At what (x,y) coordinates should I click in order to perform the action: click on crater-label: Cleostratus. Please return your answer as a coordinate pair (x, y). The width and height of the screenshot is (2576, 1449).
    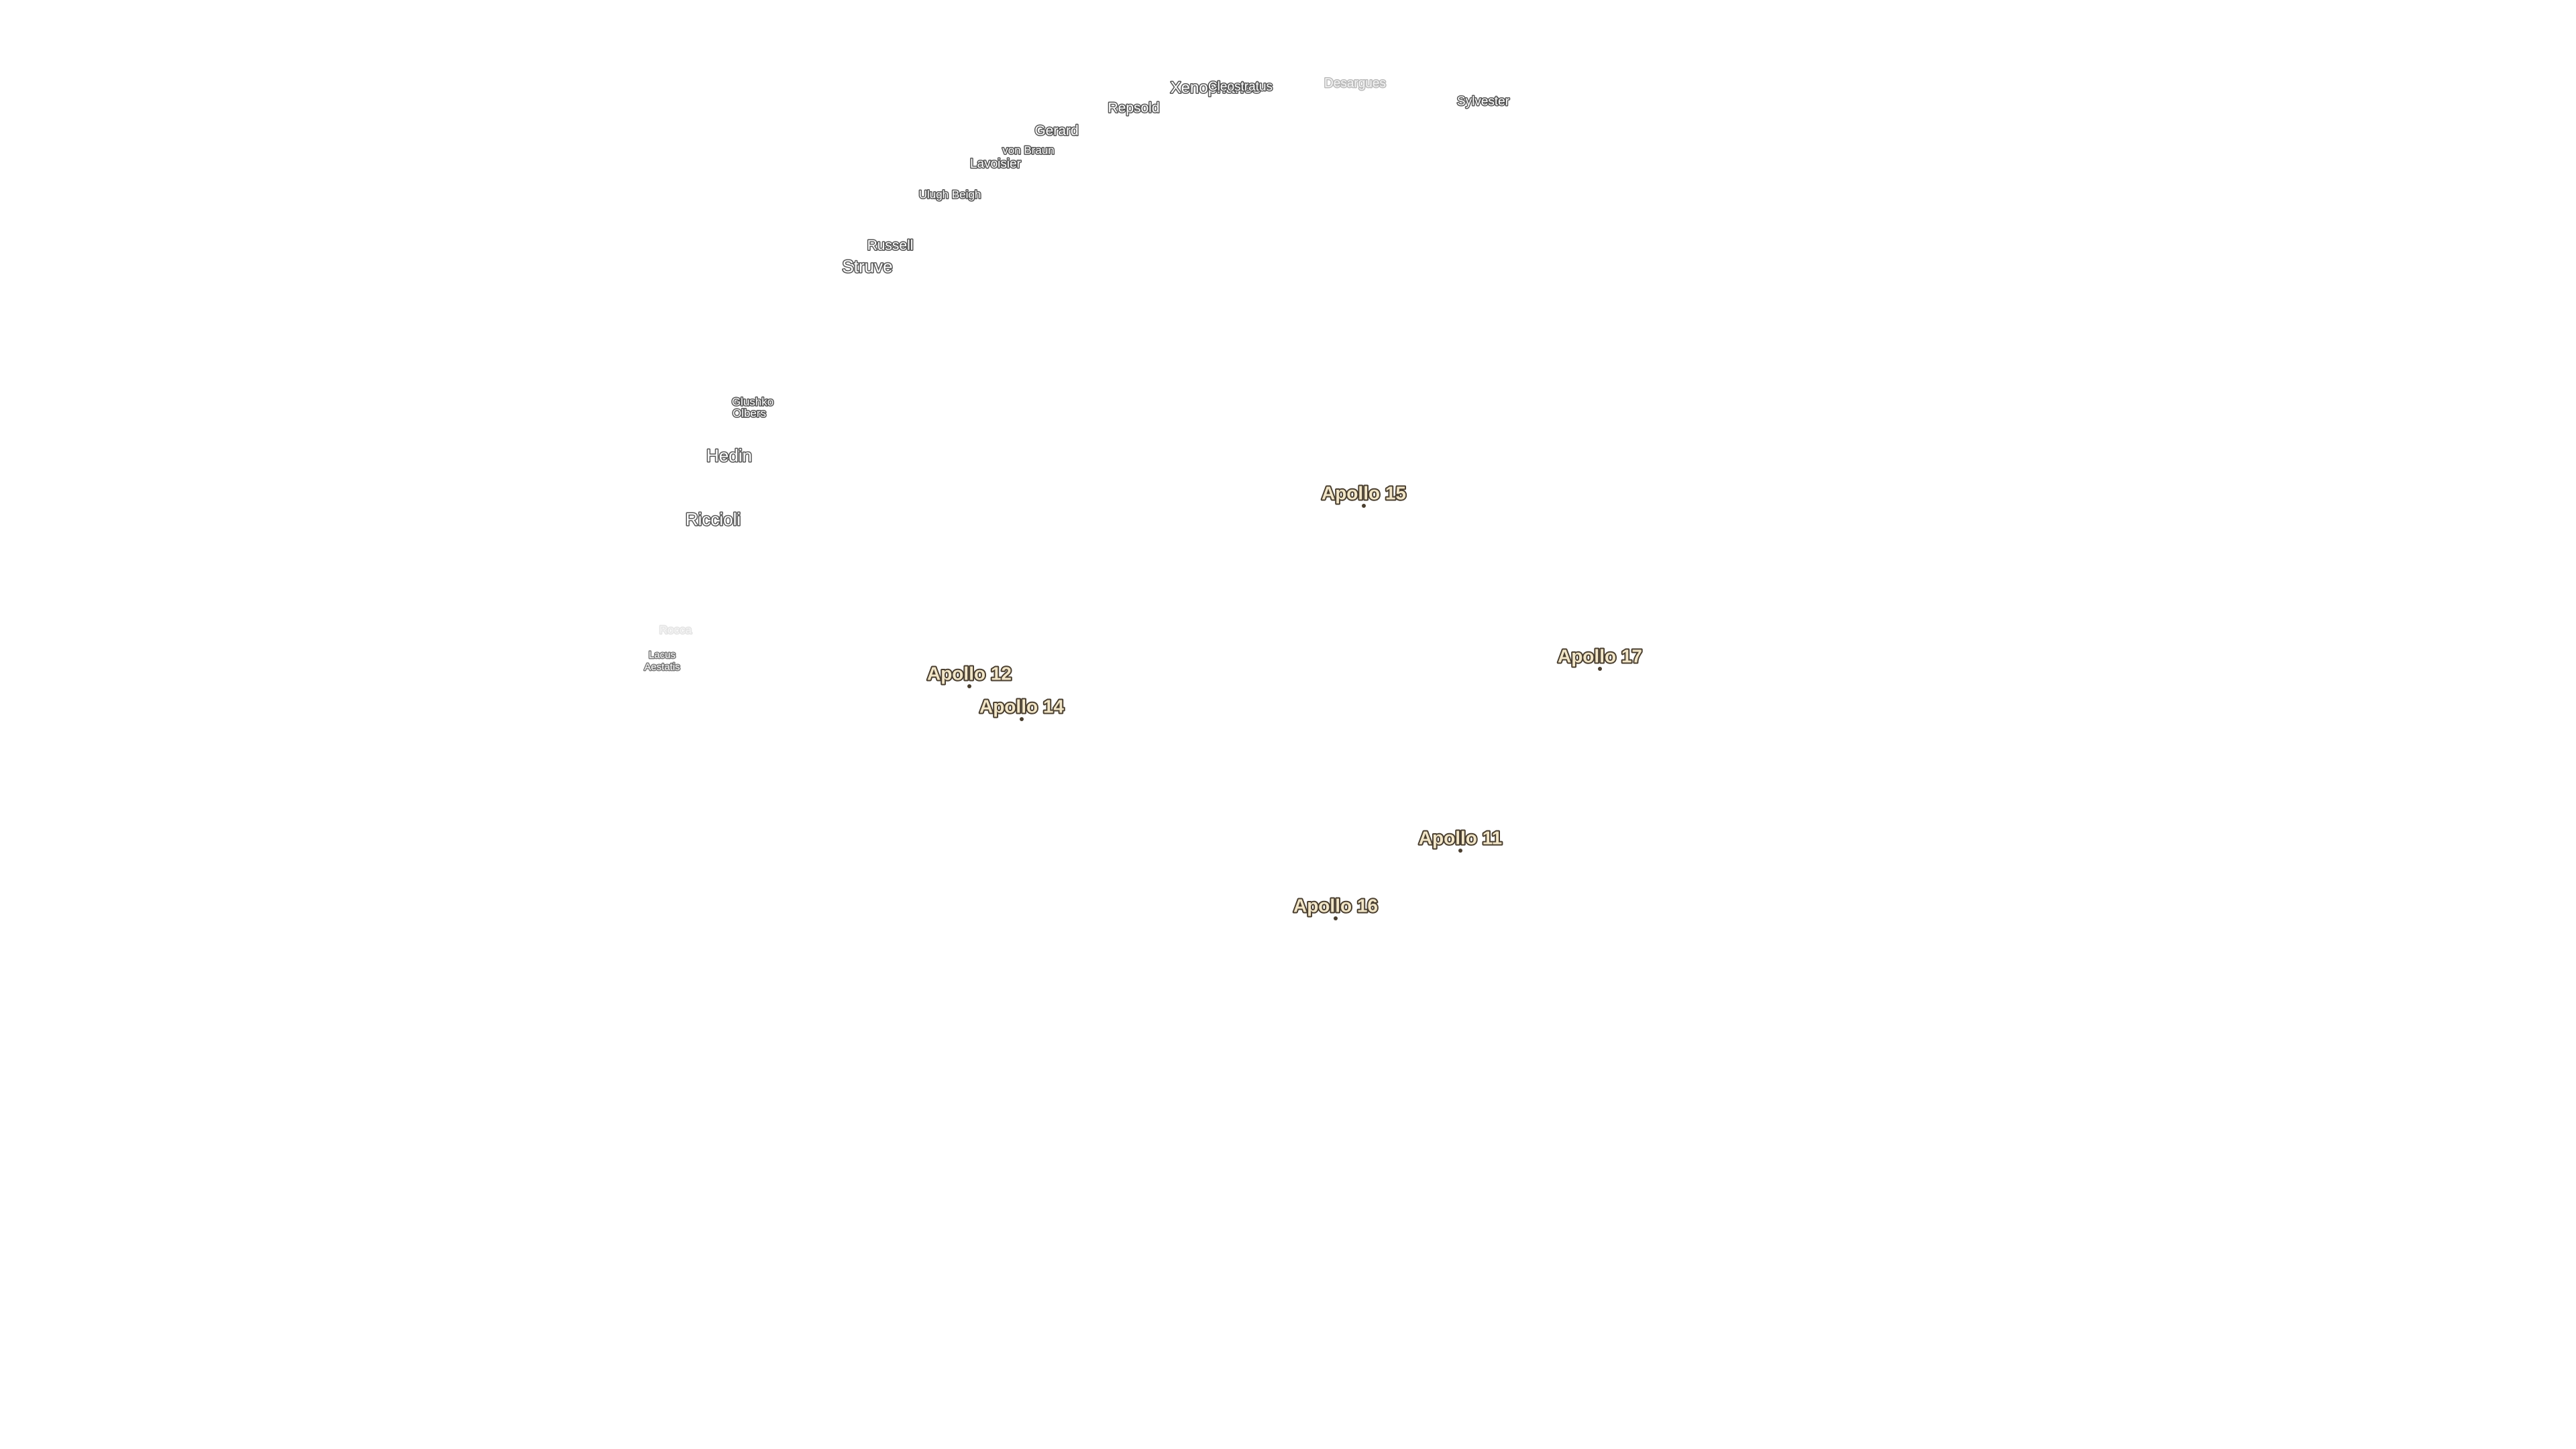
    Looking at the image, I should click on (1240, 87).